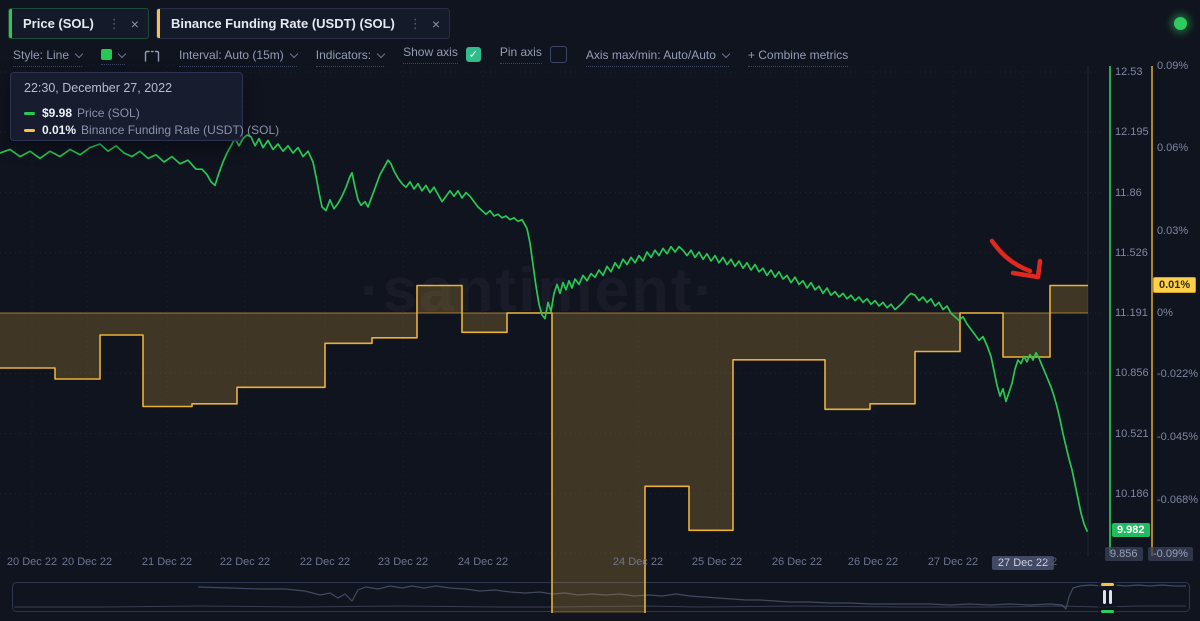 This screenshot has height=621, width=1200. I want to click on interval-label: Interval: Auto (15m), so click(231, 54).